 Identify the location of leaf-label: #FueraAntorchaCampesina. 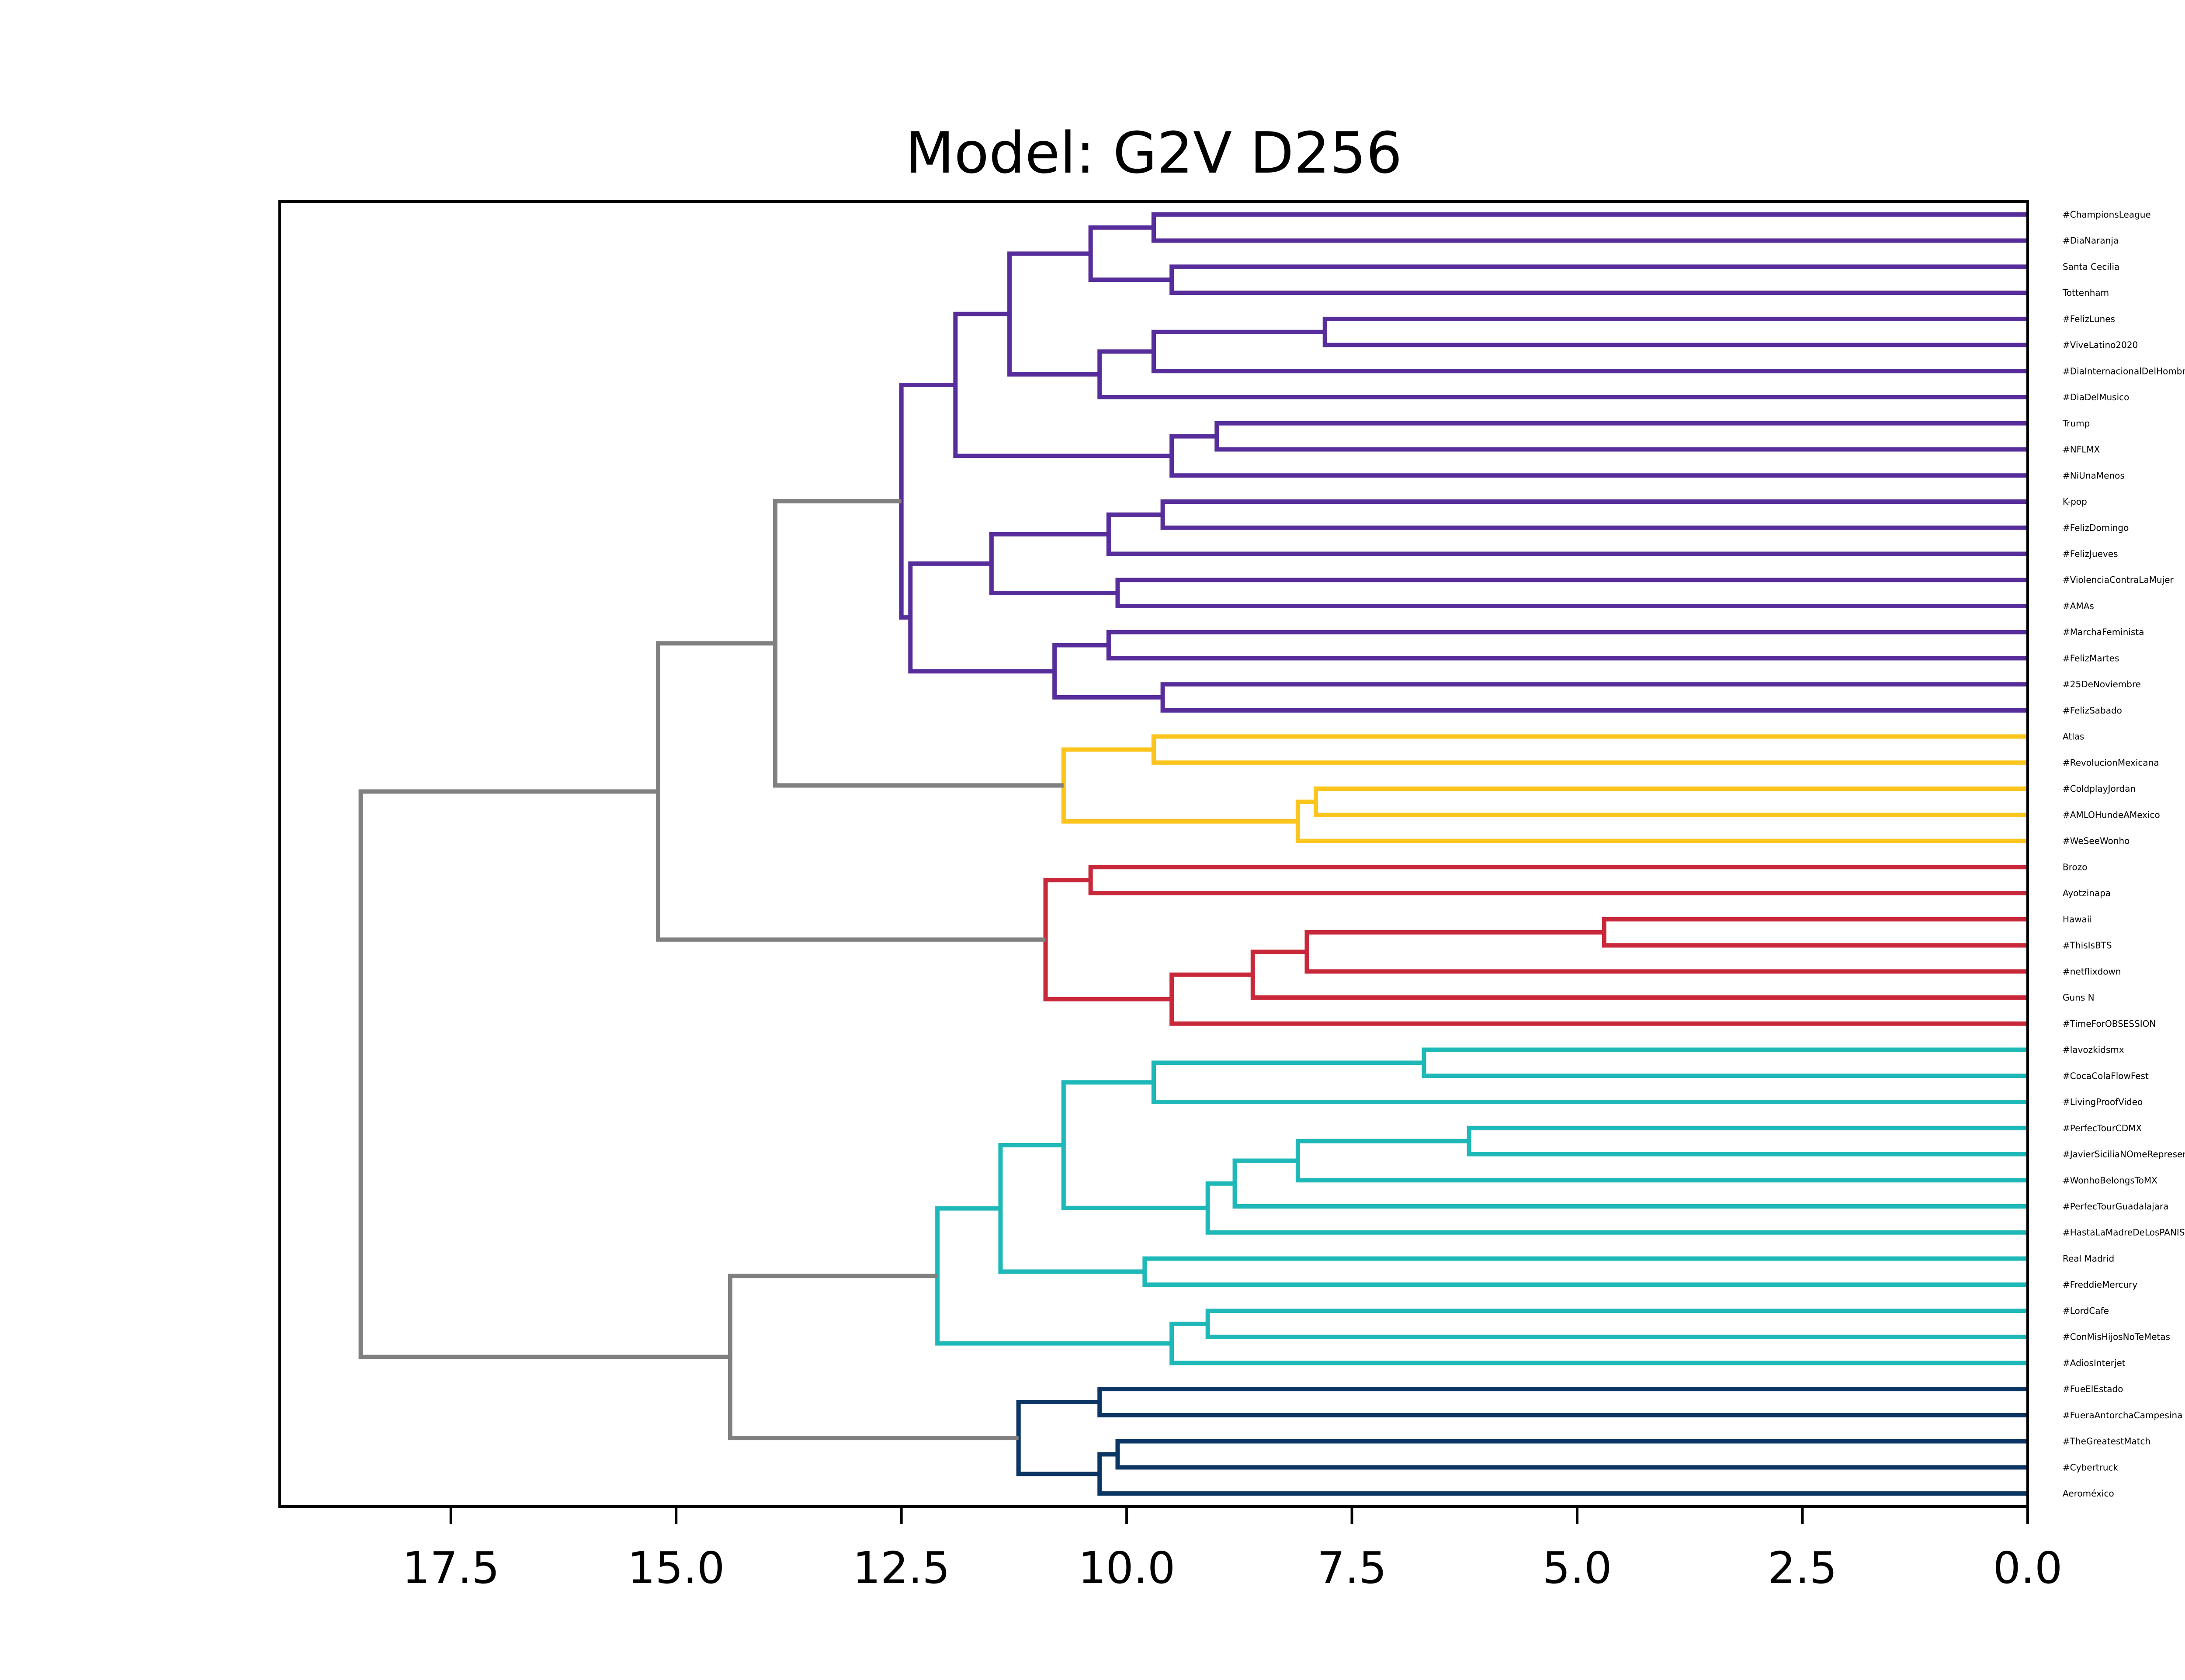
(2122, 1415).